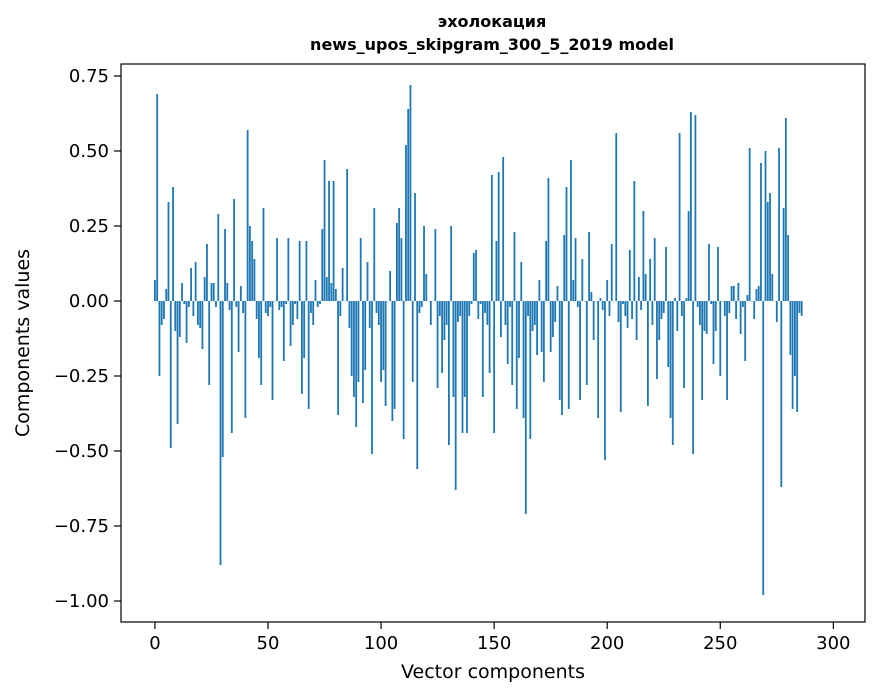  Describe the element at coordinates (492, 44) in the screenshot. I see `chart-subtitle: news_upos_skipgram_300_5_2019 model` at that location.